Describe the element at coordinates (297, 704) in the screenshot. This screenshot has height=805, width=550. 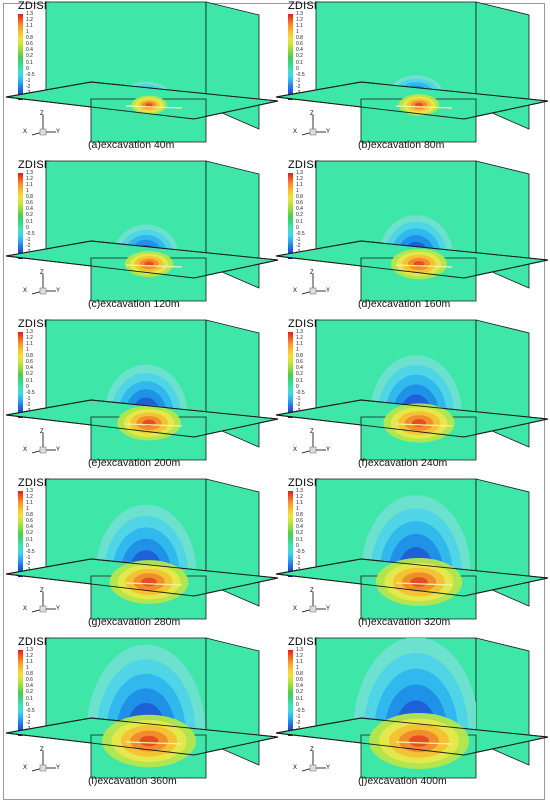
I see `legend-tick-label: 0` at that location.